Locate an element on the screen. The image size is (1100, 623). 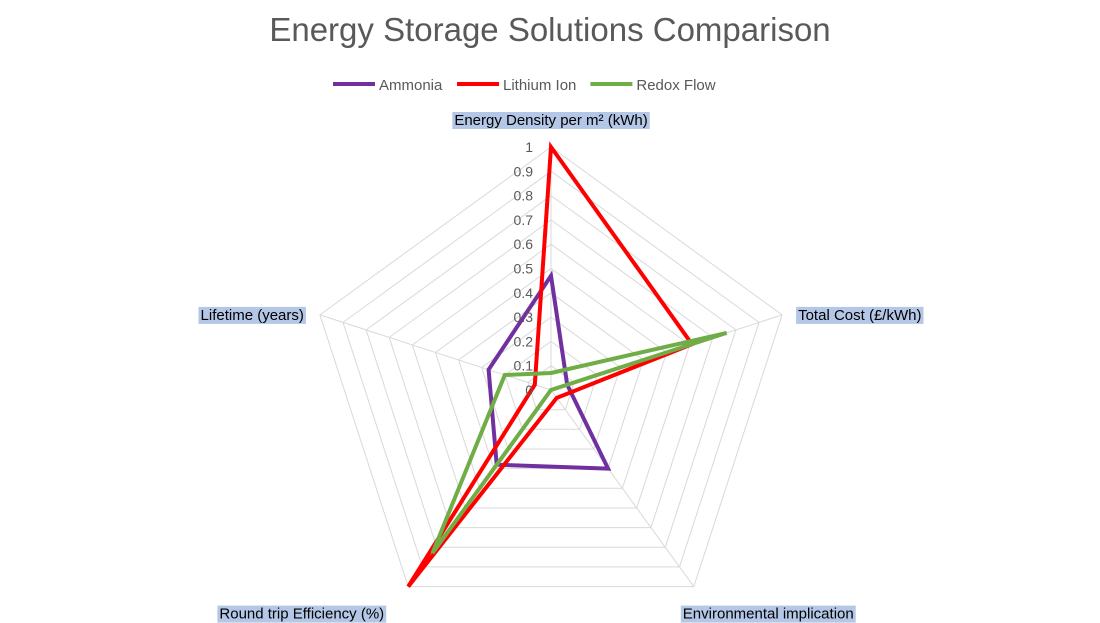
legend-label: Redox Flow is located at coordinates (675, 85).